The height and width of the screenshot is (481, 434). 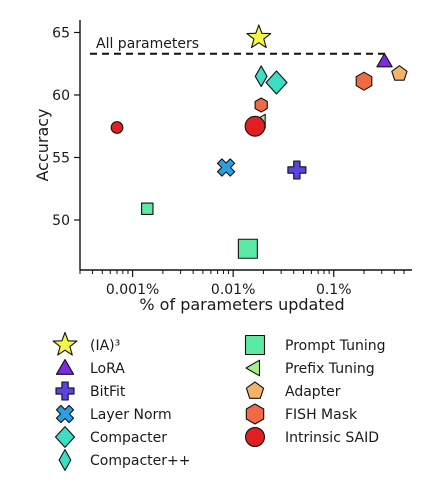 What do you see at coordinates (107, 369) in the screenshot?
I see `legend-label-lora: LoRA` at bounding box center [107, 369].